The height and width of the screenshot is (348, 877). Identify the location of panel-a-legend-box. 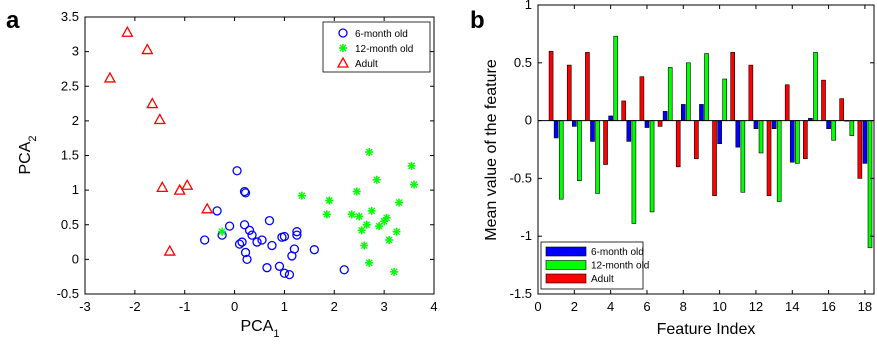
(376, 47).